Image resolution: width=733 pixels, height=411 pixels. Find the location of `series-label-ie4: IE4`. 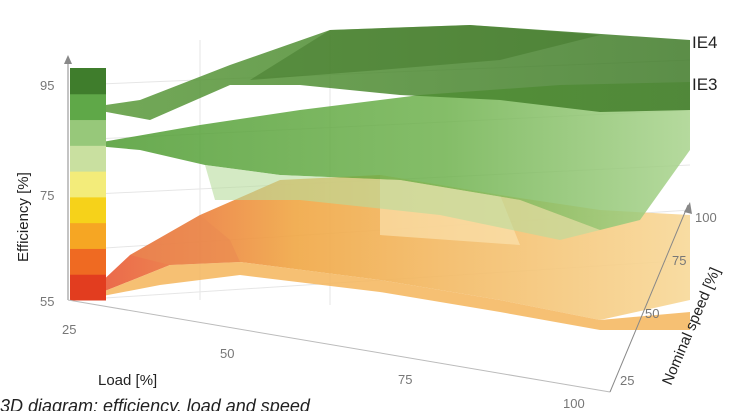

series-label-ie4: IE4 is located at coordinates (705, 42).